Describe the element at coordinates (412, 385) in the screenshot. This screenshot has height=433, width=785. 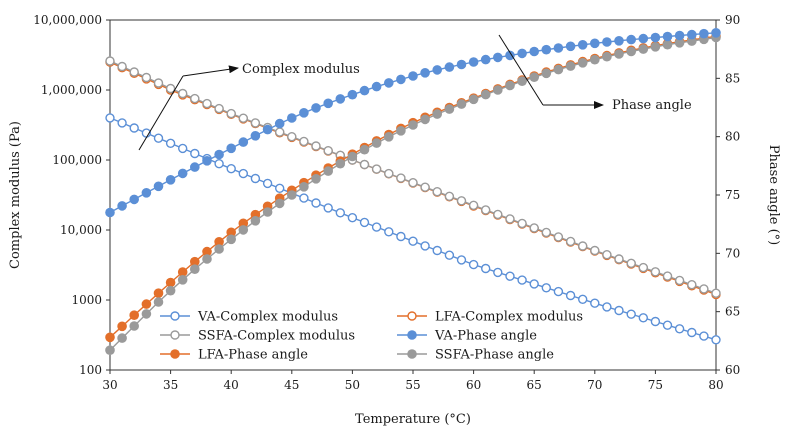
I see `x-tick-label: 55` at that location.